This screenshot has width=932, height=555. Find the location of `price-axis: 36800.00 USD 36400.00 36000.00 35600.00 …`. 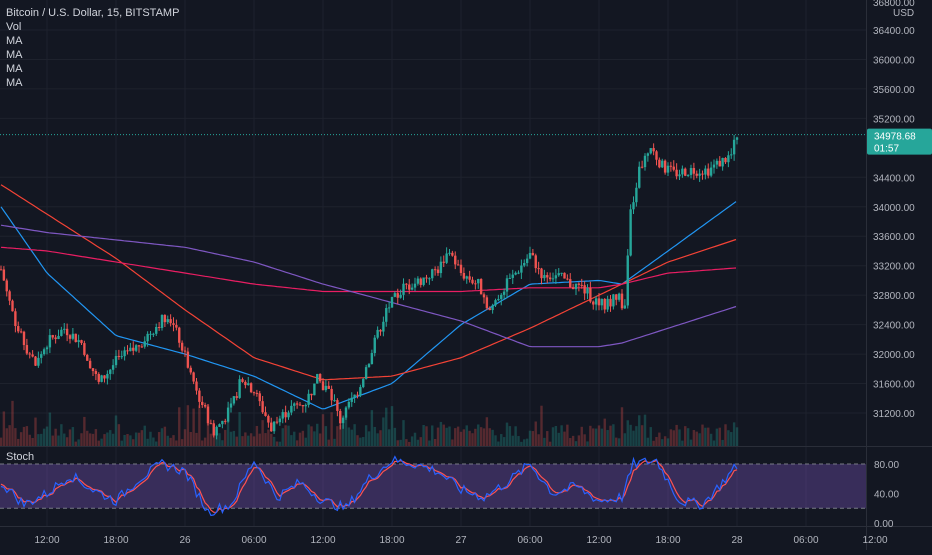

price-axis: 36800.00 USD 36400.00 36000.00 35600.00 … is located at coordinates (894, 210).